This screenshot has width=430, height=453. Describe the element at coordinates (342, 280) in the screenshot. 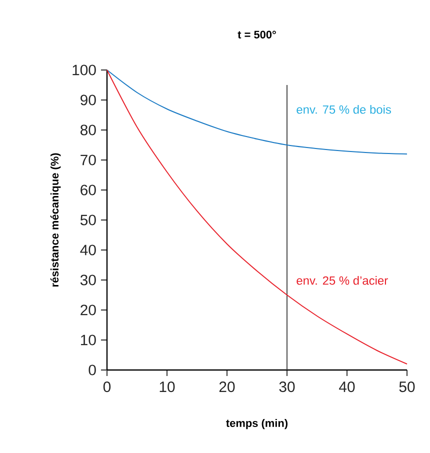

I see `annotation: env. 25 % d’acier` at that location.